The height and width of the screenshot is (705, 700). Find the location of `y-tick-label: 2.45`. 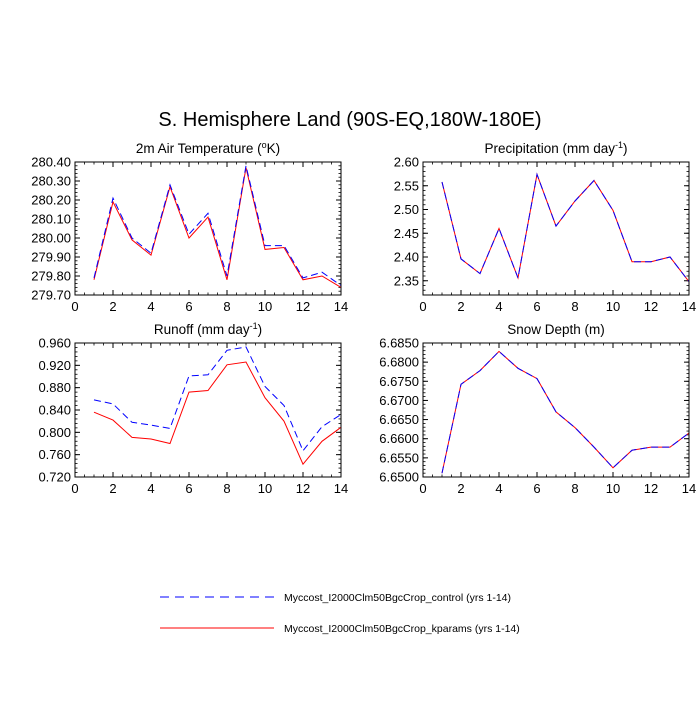

y-tick-label: 2.45 is located at coordinates (406, 233).